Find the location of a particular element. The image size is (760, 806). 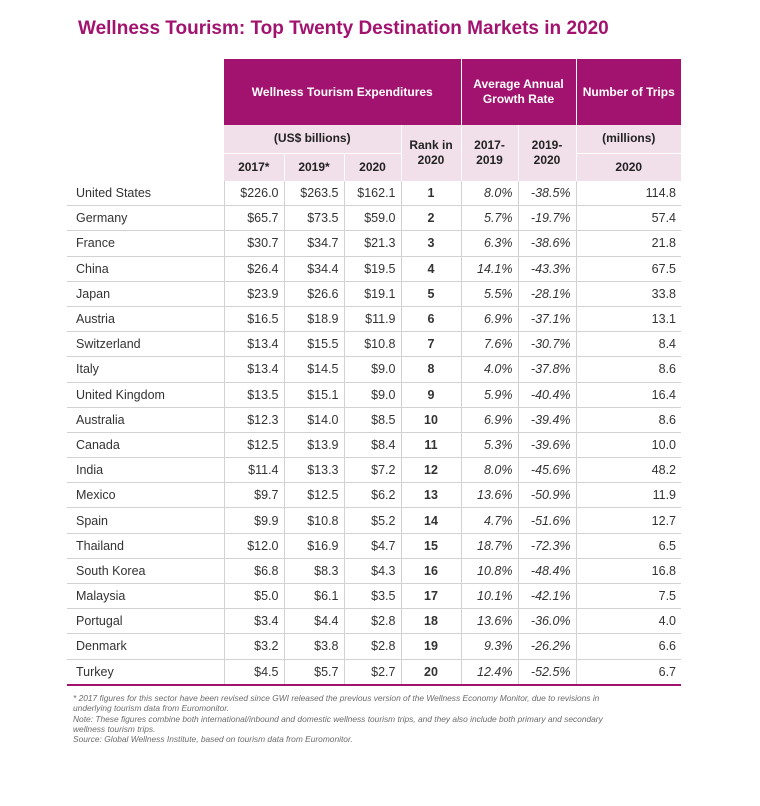

expenditure-2017-cell: $9.9 is located at coordinates (253, 520).